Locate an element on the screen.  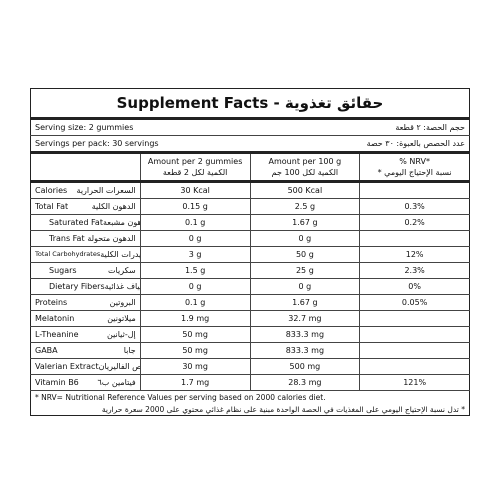
amount-cell: 50 g is located at coordinates (304, 254).